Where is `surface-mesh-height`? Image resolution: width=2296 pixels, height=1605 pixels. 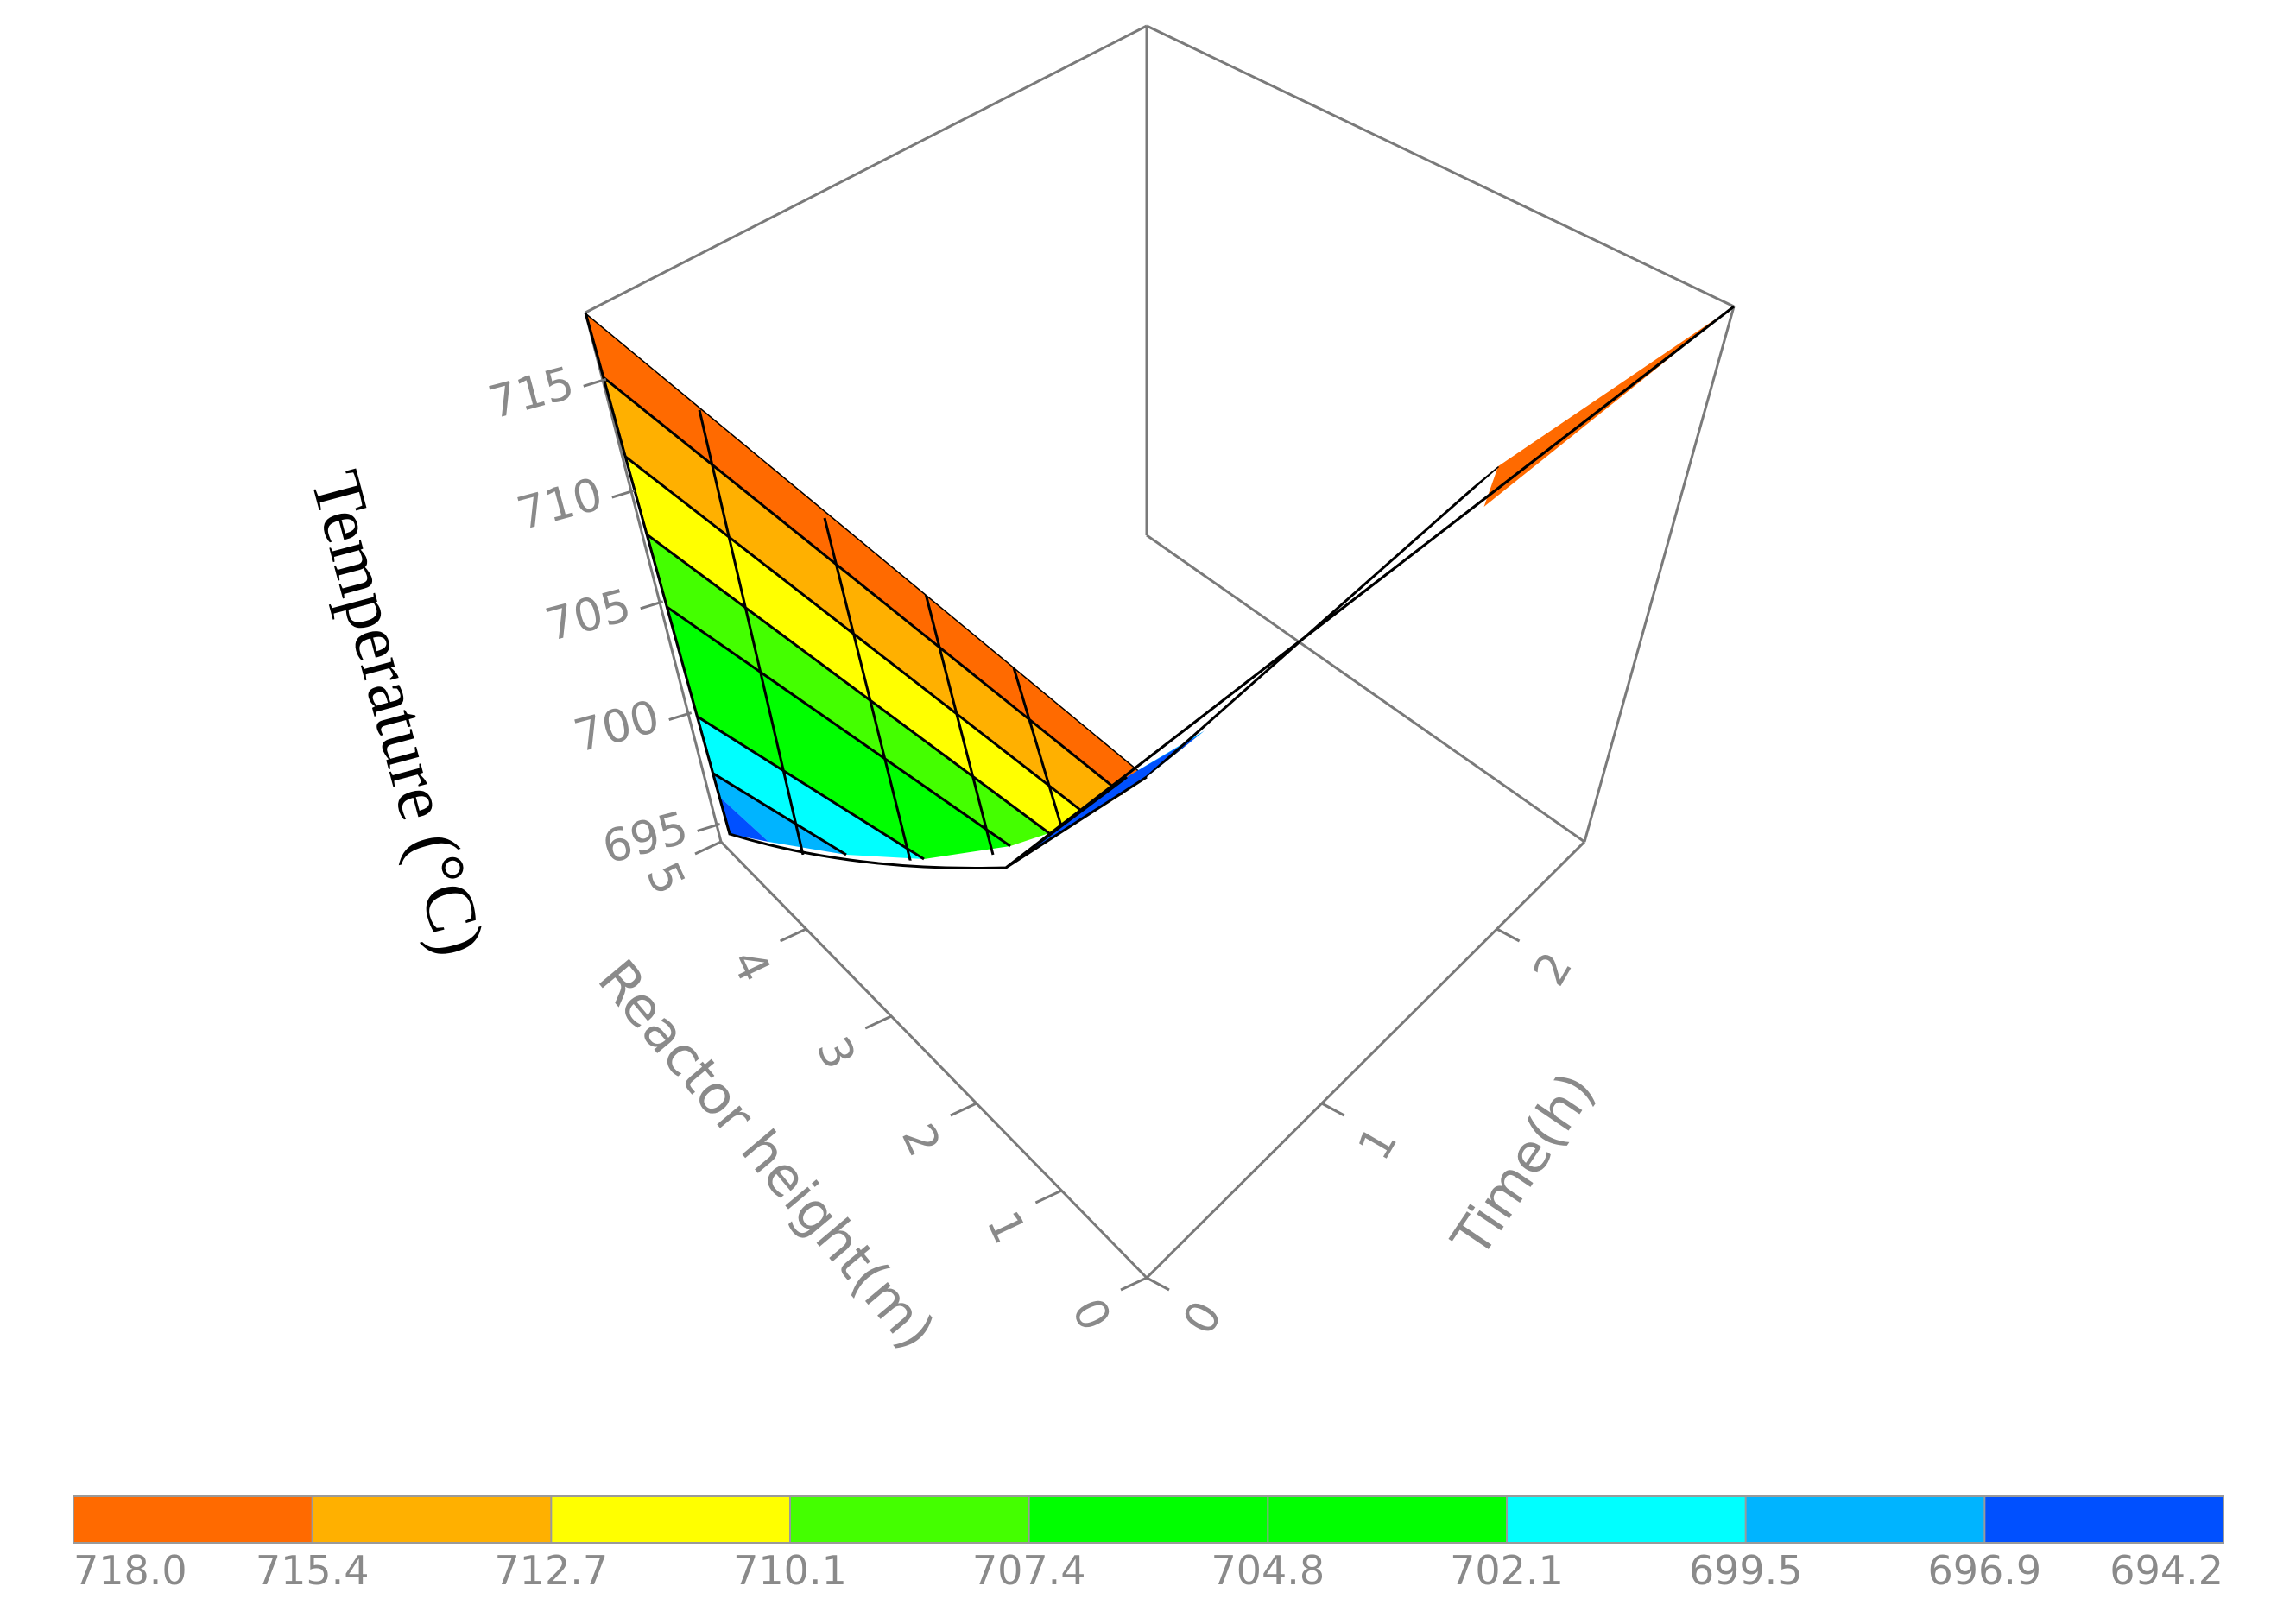 surface-mesh-height is located at coordinates (866, 588).